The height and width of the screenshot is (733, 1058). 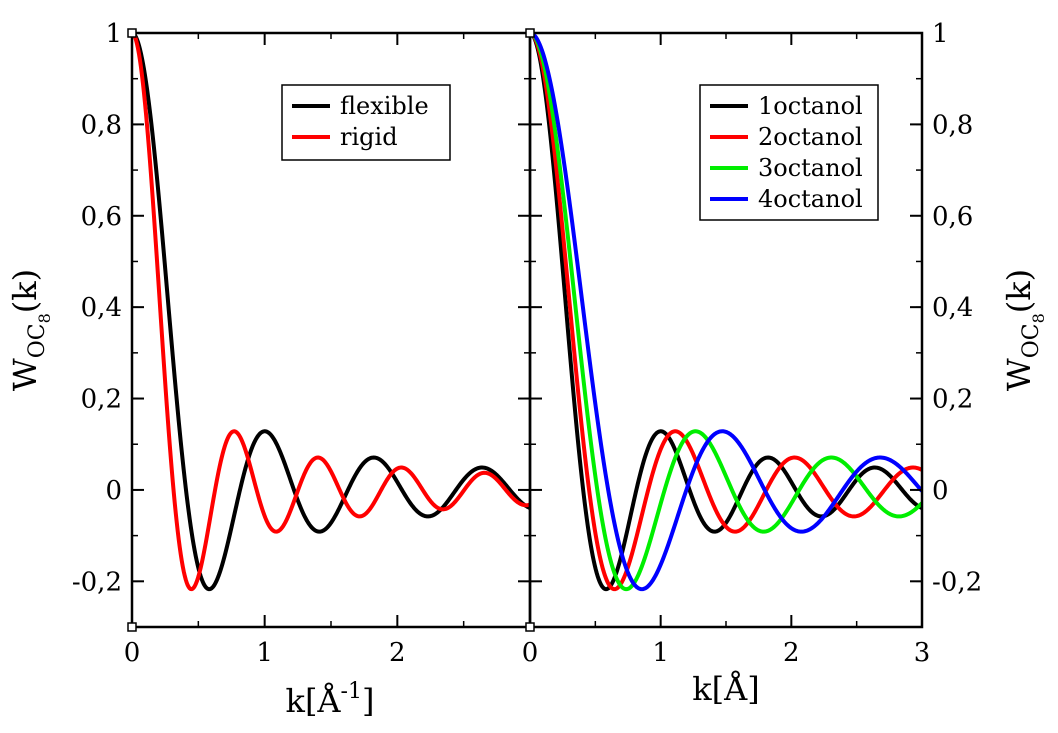 What do you see at coordinates (810, 199) in the screenshot?
I see `legend-label-4octanol: 4octanol` at bounding box center [810, 199].